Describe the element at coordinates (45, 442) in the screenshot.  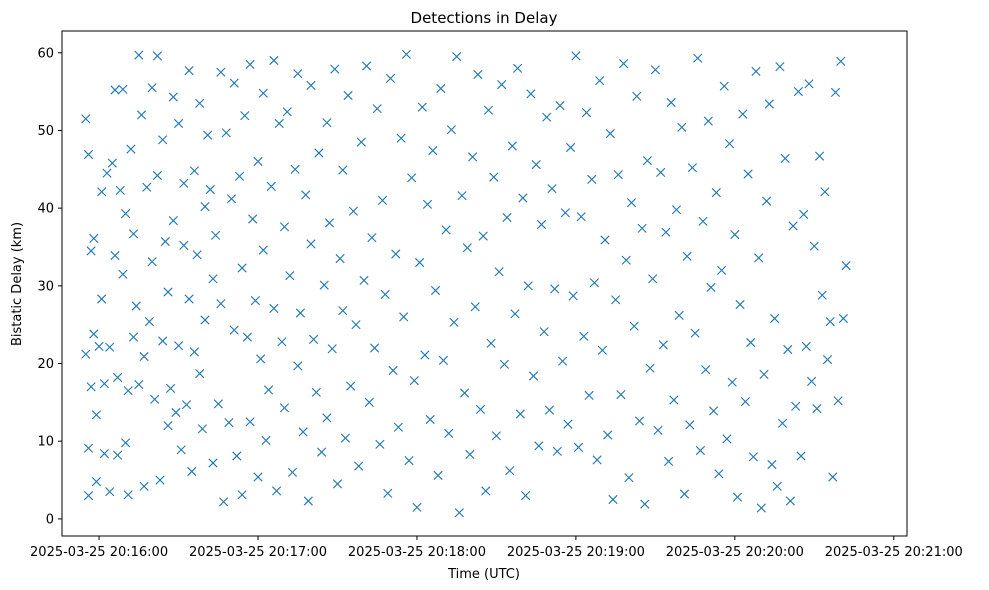
I see `y-tick-label: 10` at that location.